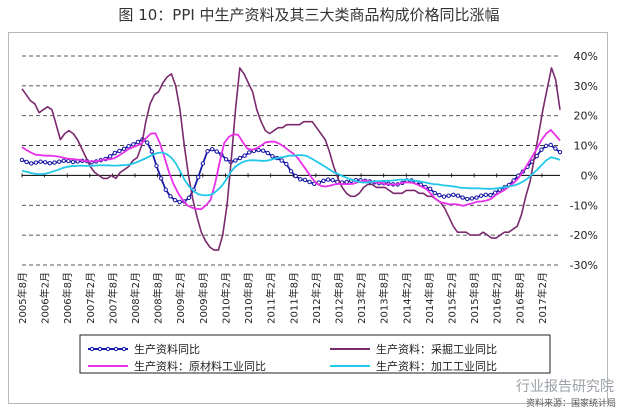  What do you see at coordinates (584, 161) in the screenshot?
I see `y-tick-labels: 40% 30% 20% 10% 0% -10% -20% -30%` at bounding box center [584, 161].